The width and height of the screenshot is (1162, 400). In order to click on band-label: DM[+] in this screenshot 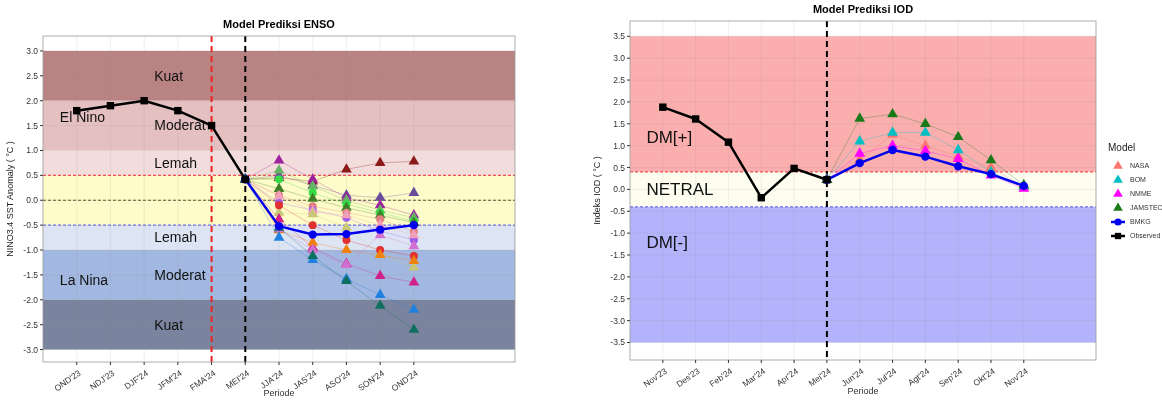, I will do `click(669, 137)`.